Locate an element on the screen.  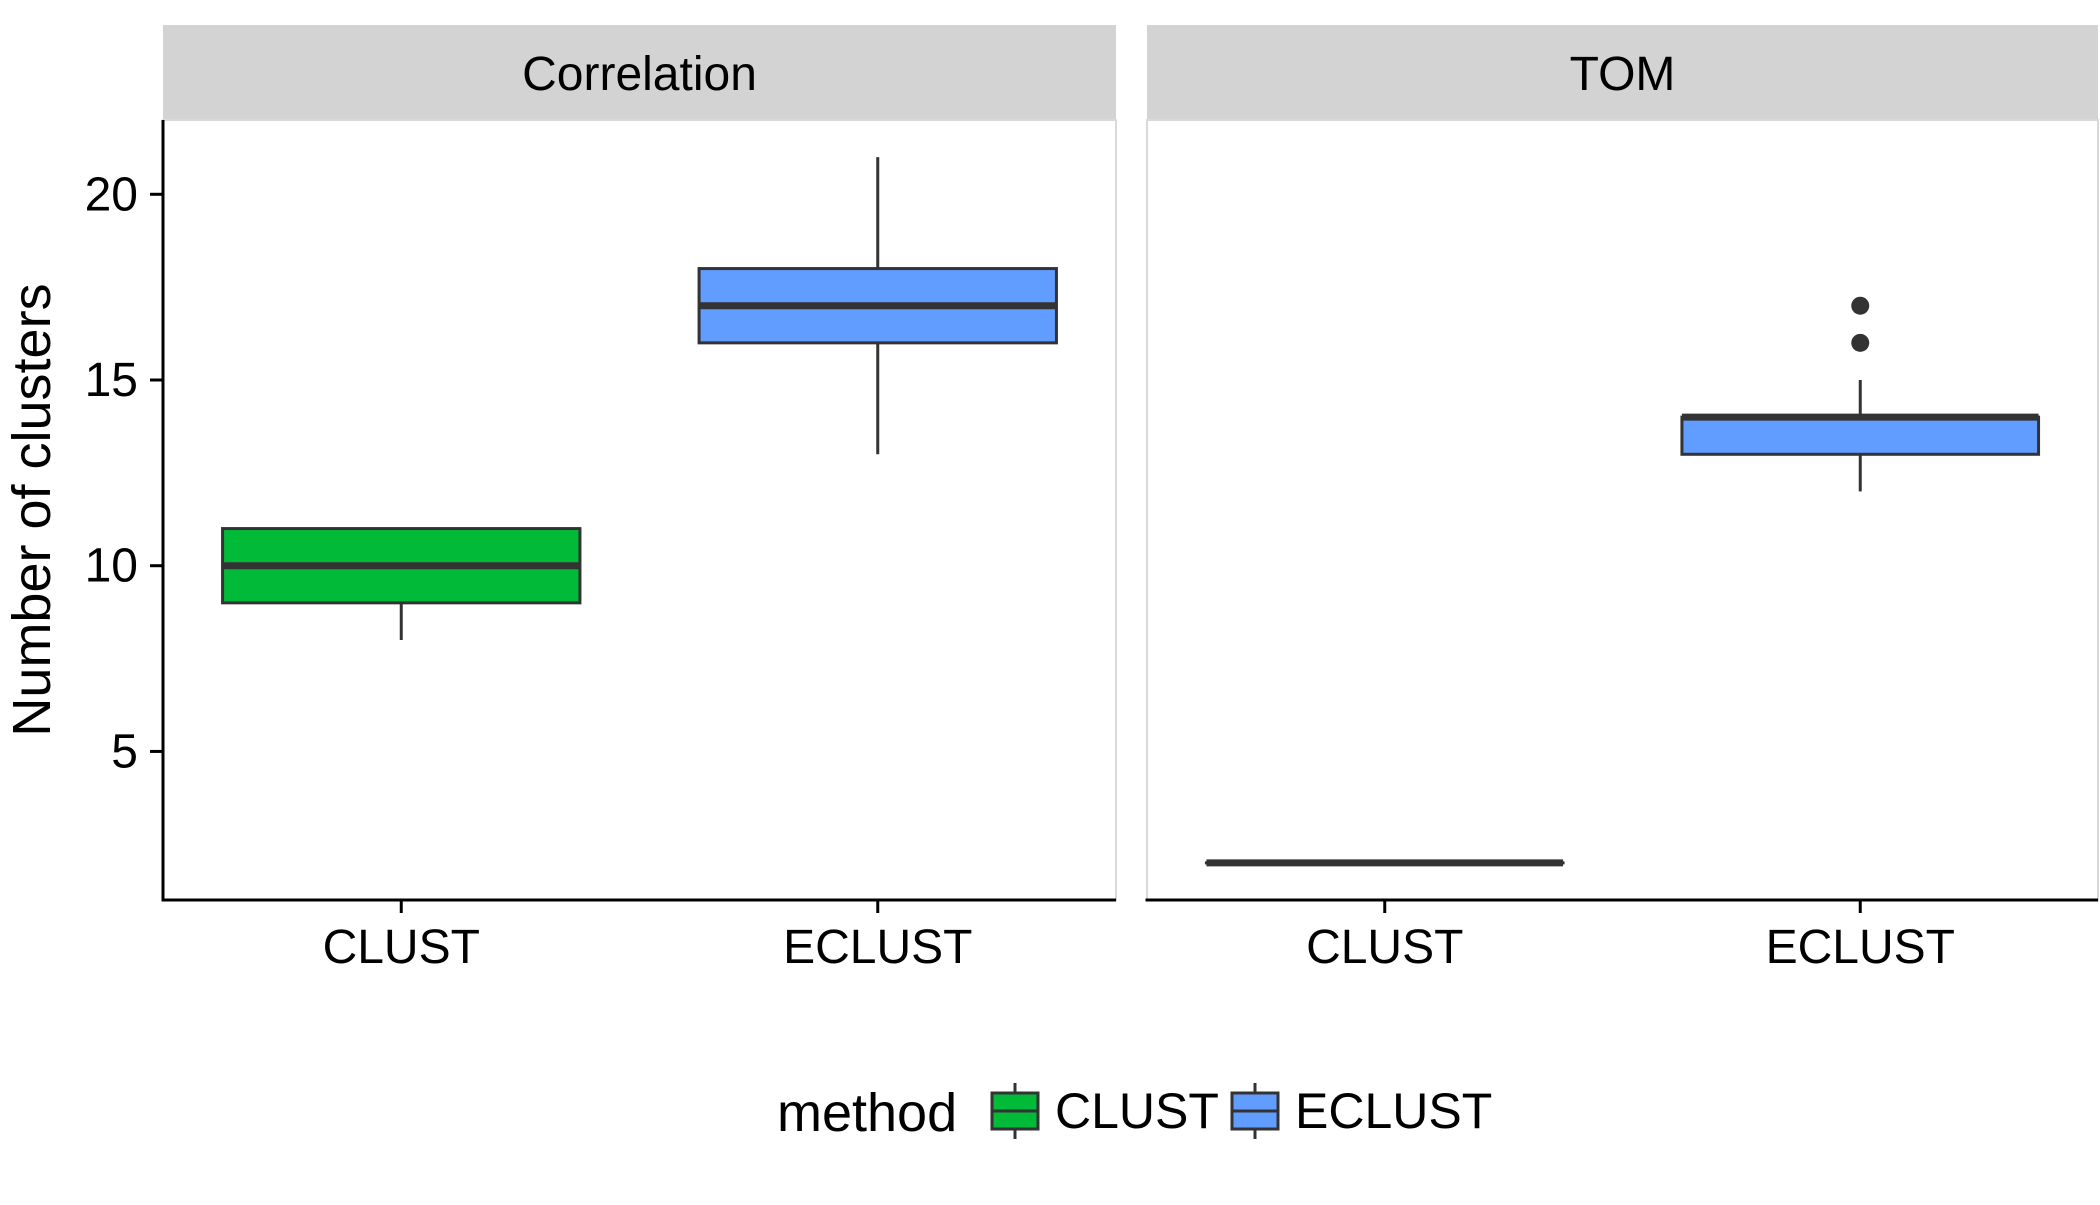
facet-strip-label: Correlation is located at coordinates (639, 74).